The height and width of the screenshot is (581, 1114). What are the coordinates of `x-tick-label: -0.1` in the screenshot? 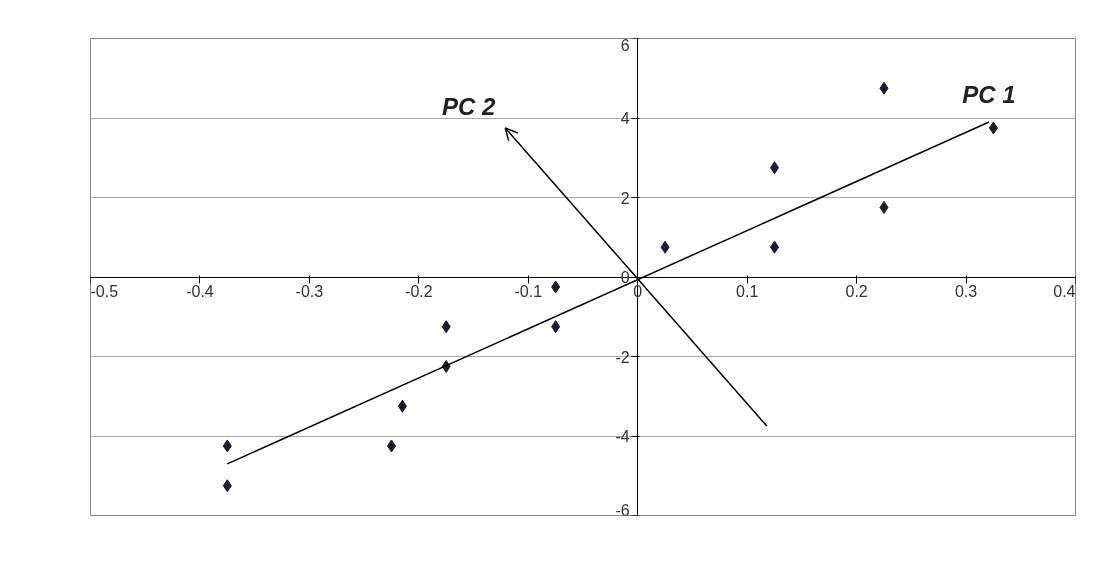 It's located at (528, 291).